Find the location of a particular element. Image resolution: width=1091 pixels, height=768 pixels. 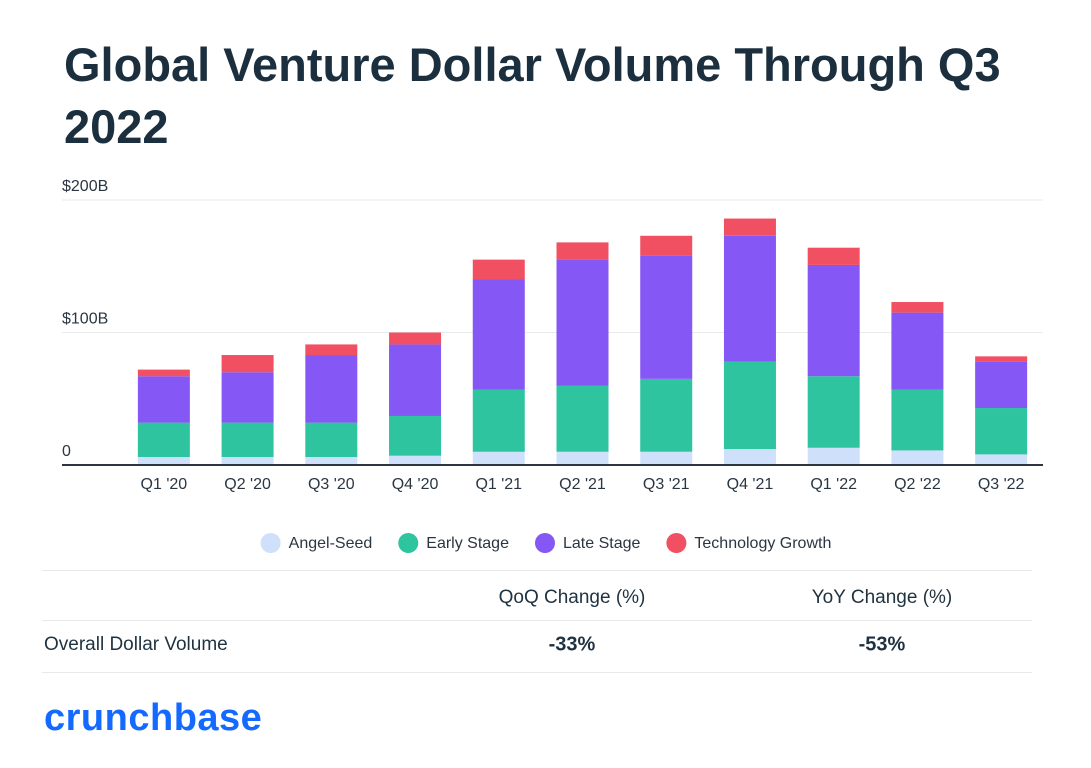

x-tick-label: Q4 '20 is located at coordinates (415, 484).